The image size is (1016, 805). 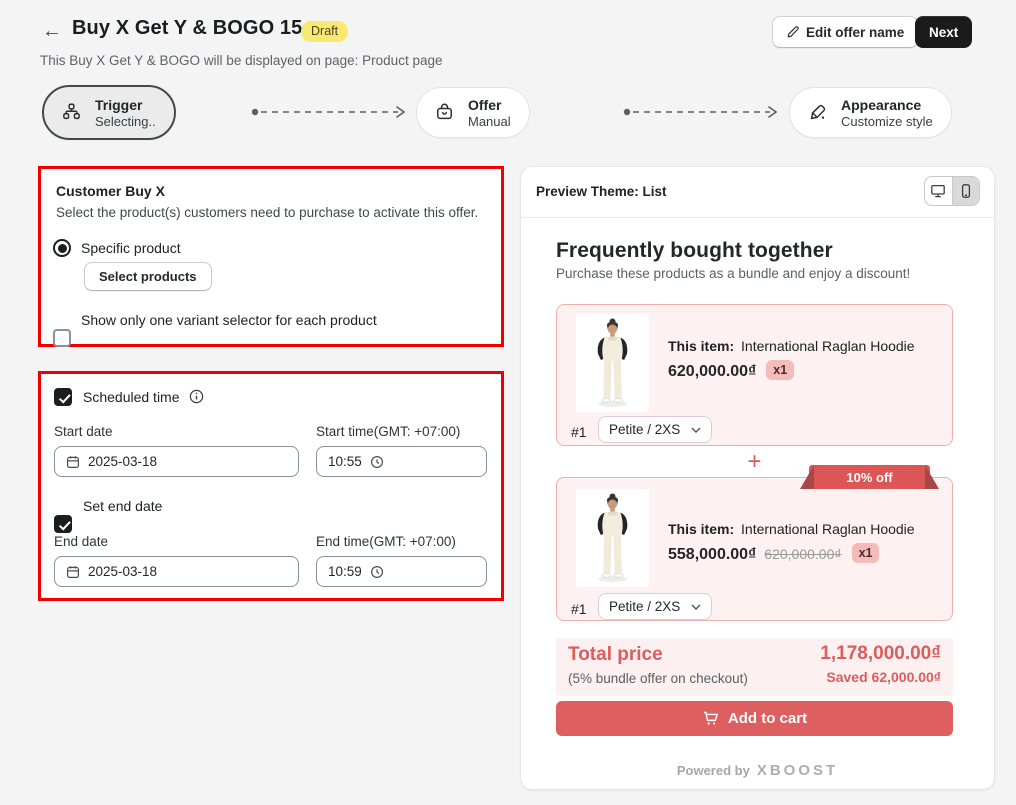 I want to click on end-date-input: 2025-03-18, so click(x=176, y=571).